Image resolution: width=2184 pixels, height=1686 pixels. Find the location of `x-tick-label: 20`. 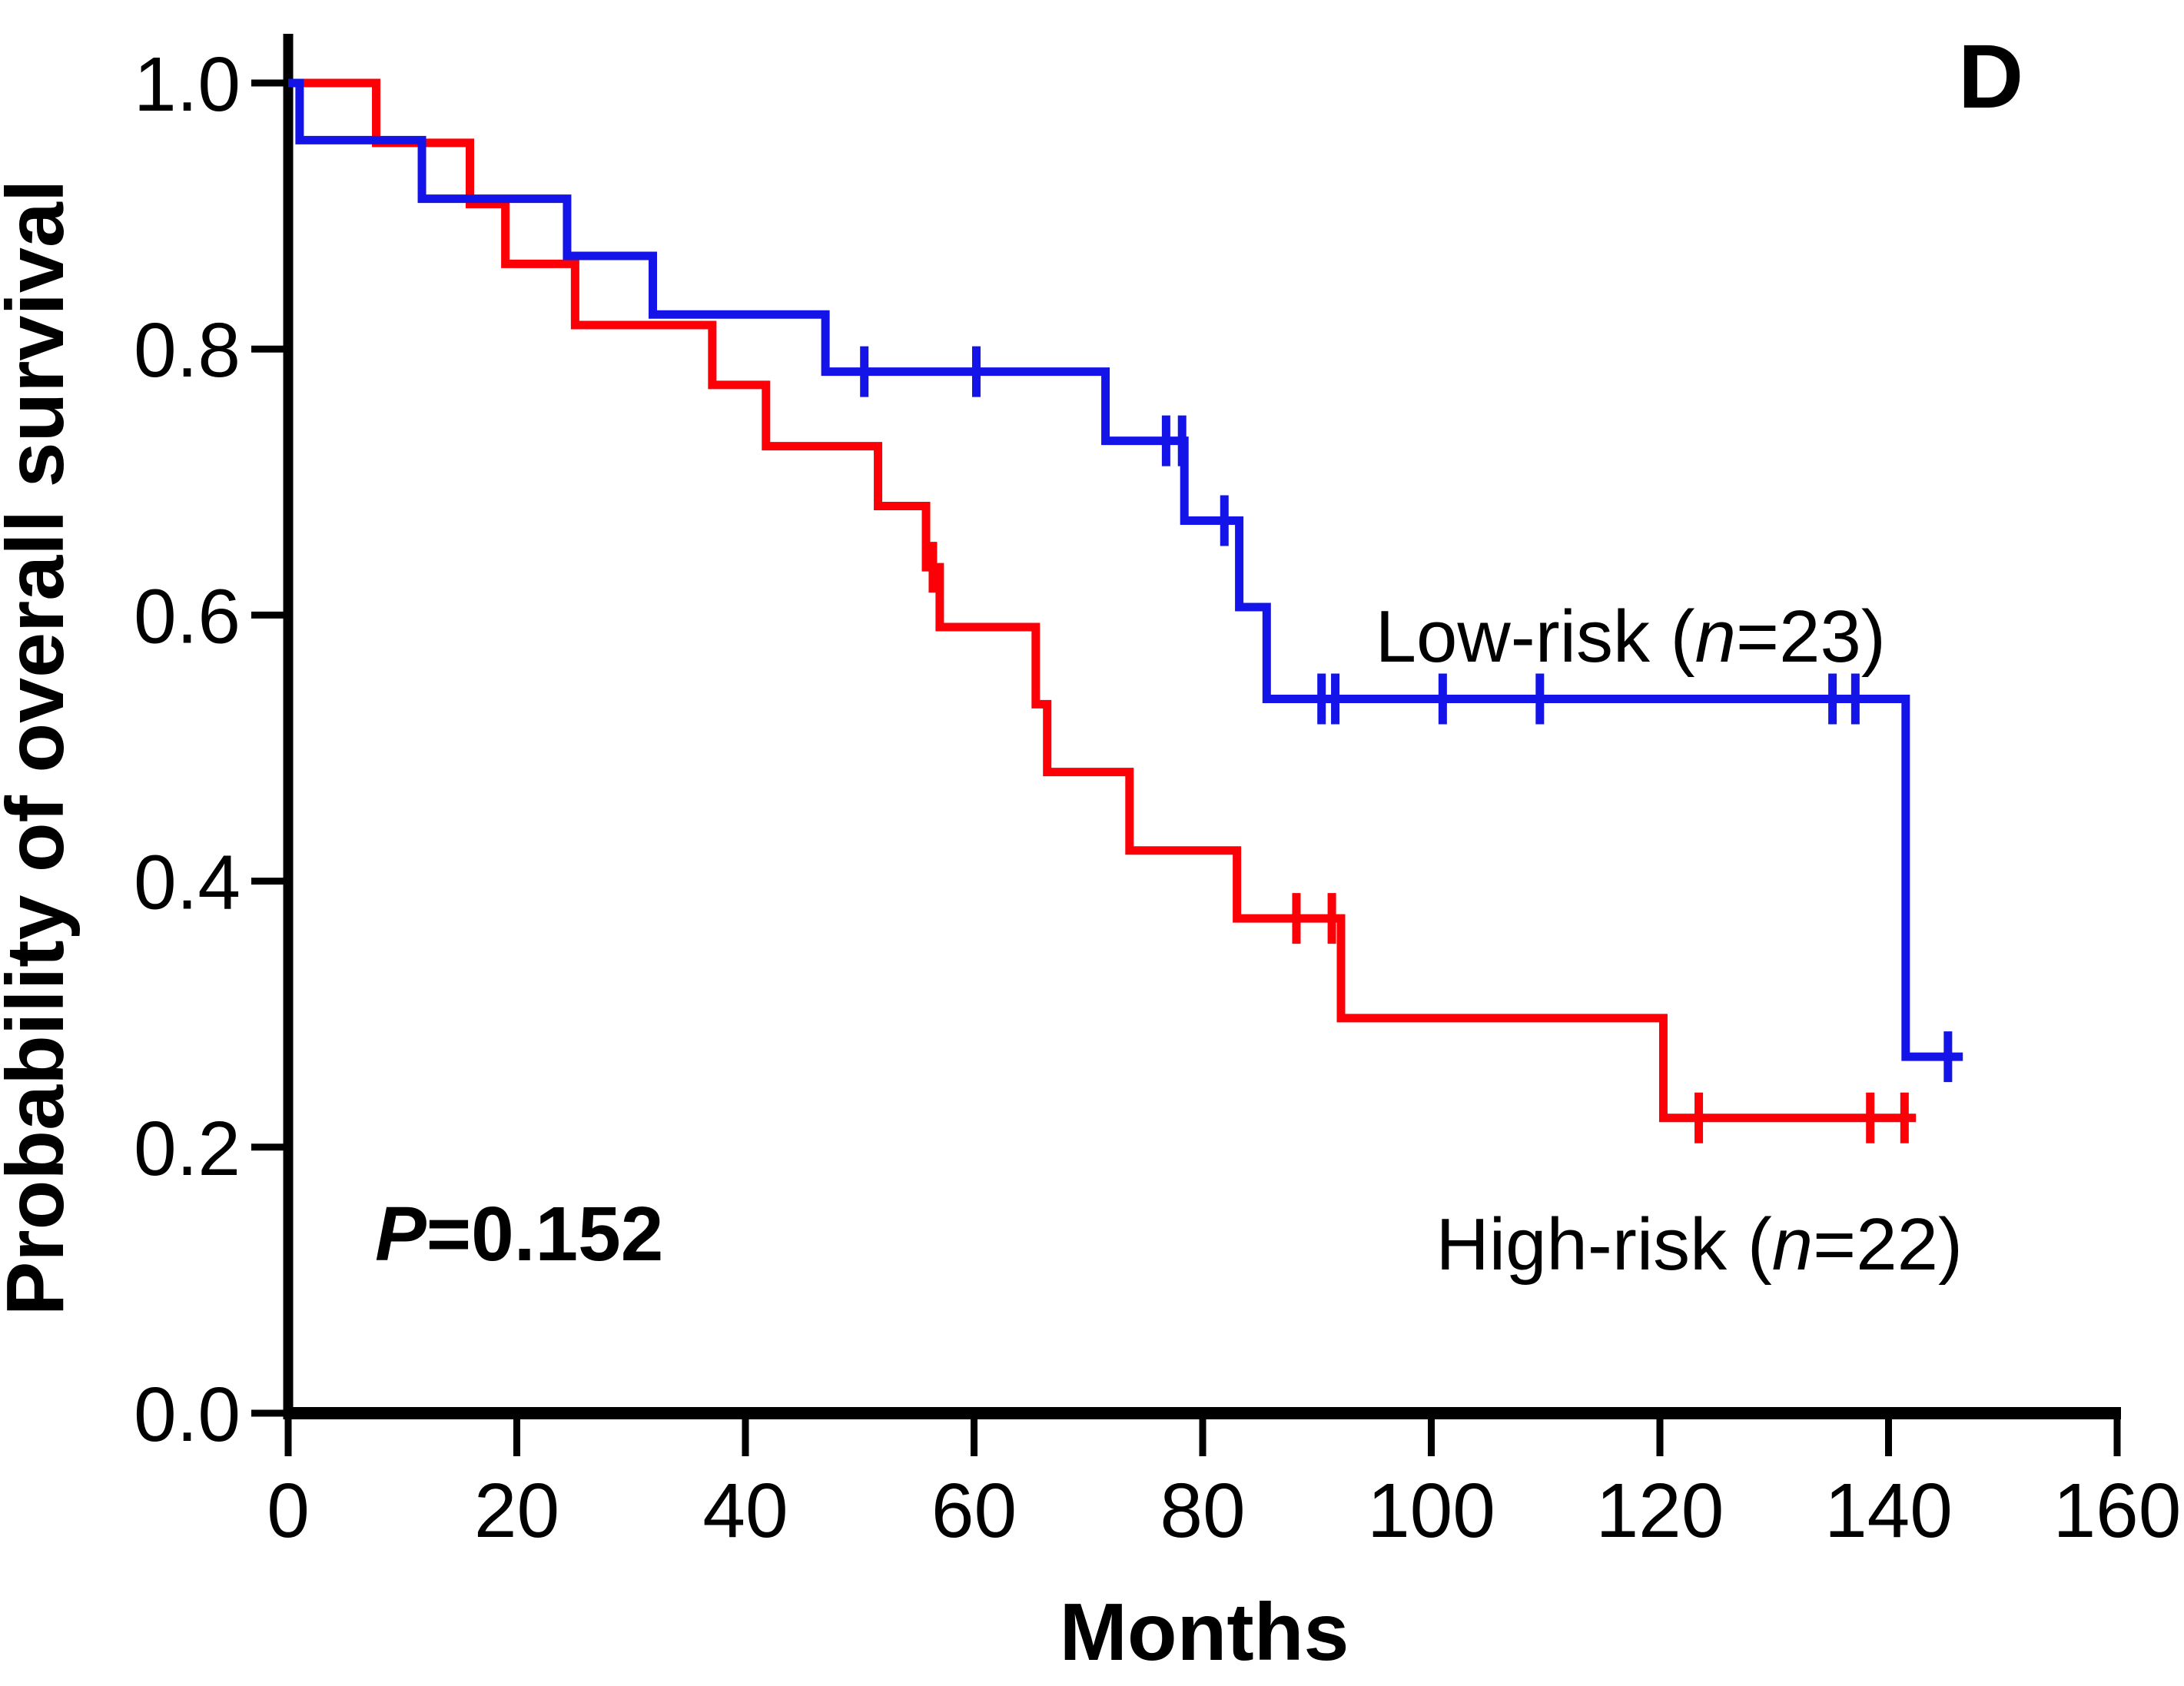

x-tick-label: 20 is located at coordinates (516, 1511).